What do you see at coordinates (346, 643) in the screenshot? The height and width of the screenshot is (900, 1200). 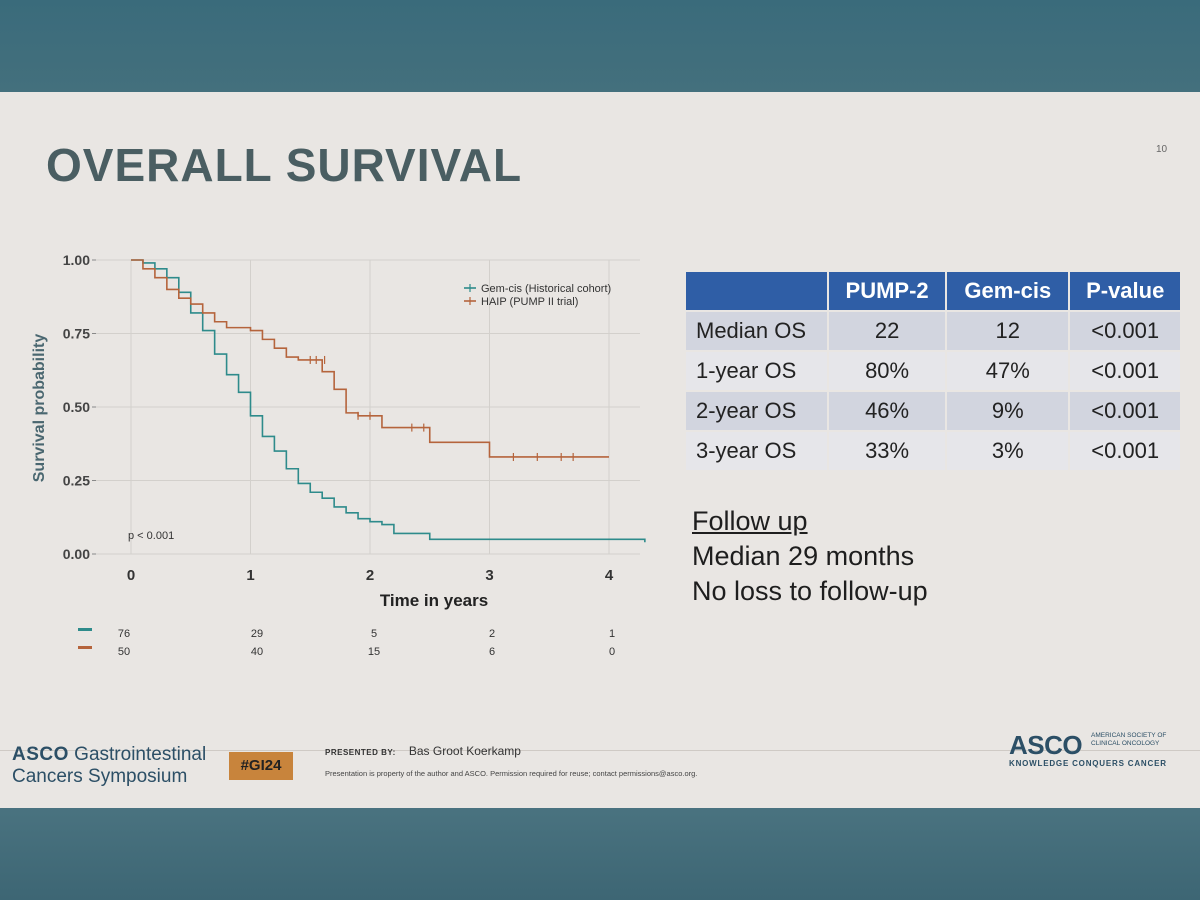 I see `risk-table: 76 29 5 2 1 50 40 15 6 0` at bounding box center [346, 643].